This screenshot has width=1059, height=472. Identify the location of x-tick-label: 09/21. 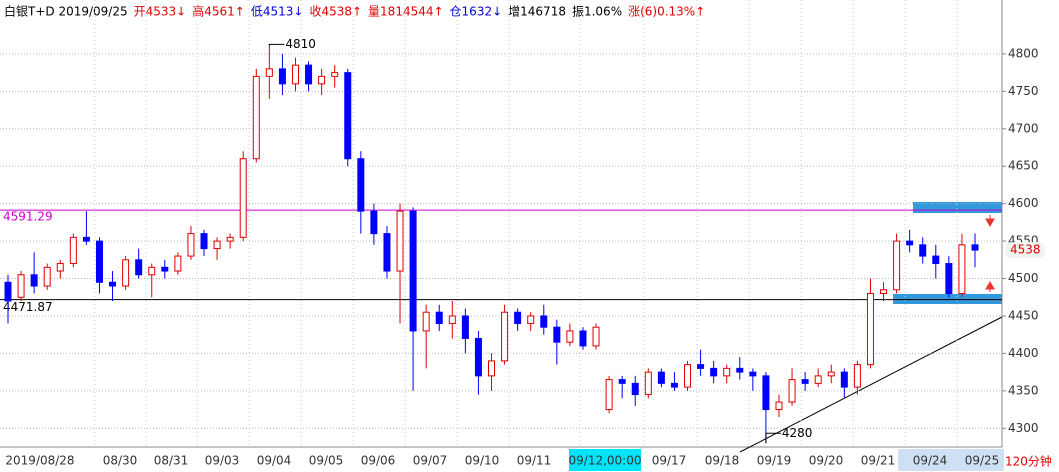
(878, 461).